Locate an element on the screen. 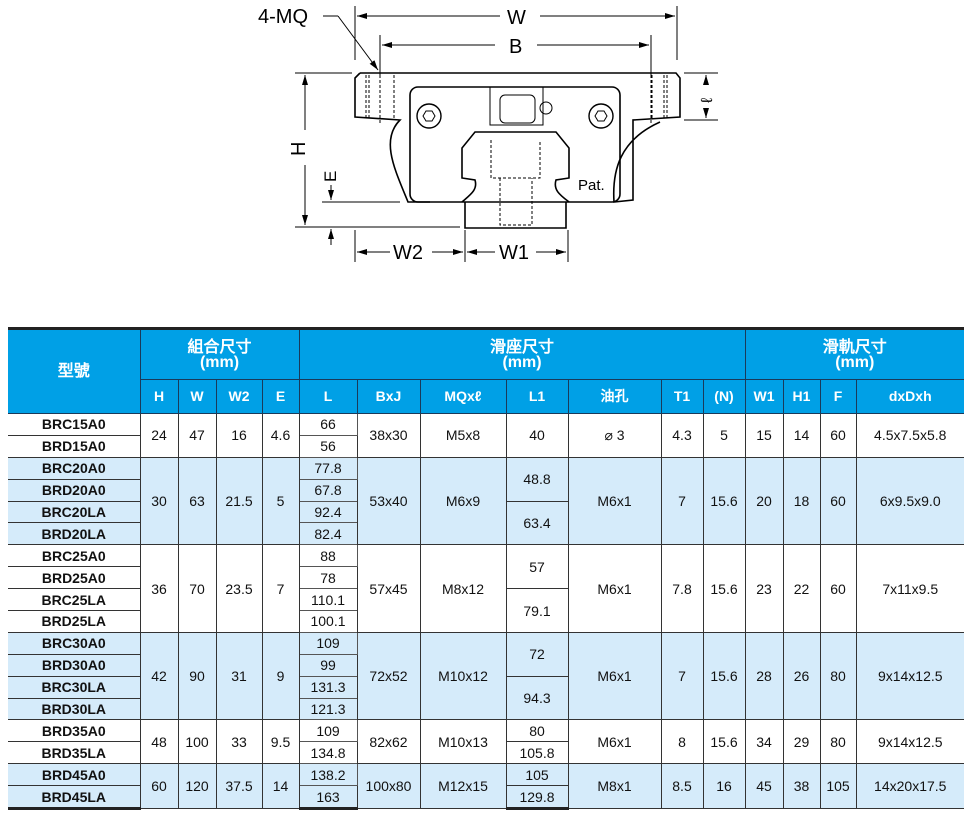  table-row: BRD30LA 121.3 is located at coordinates (486, 709).